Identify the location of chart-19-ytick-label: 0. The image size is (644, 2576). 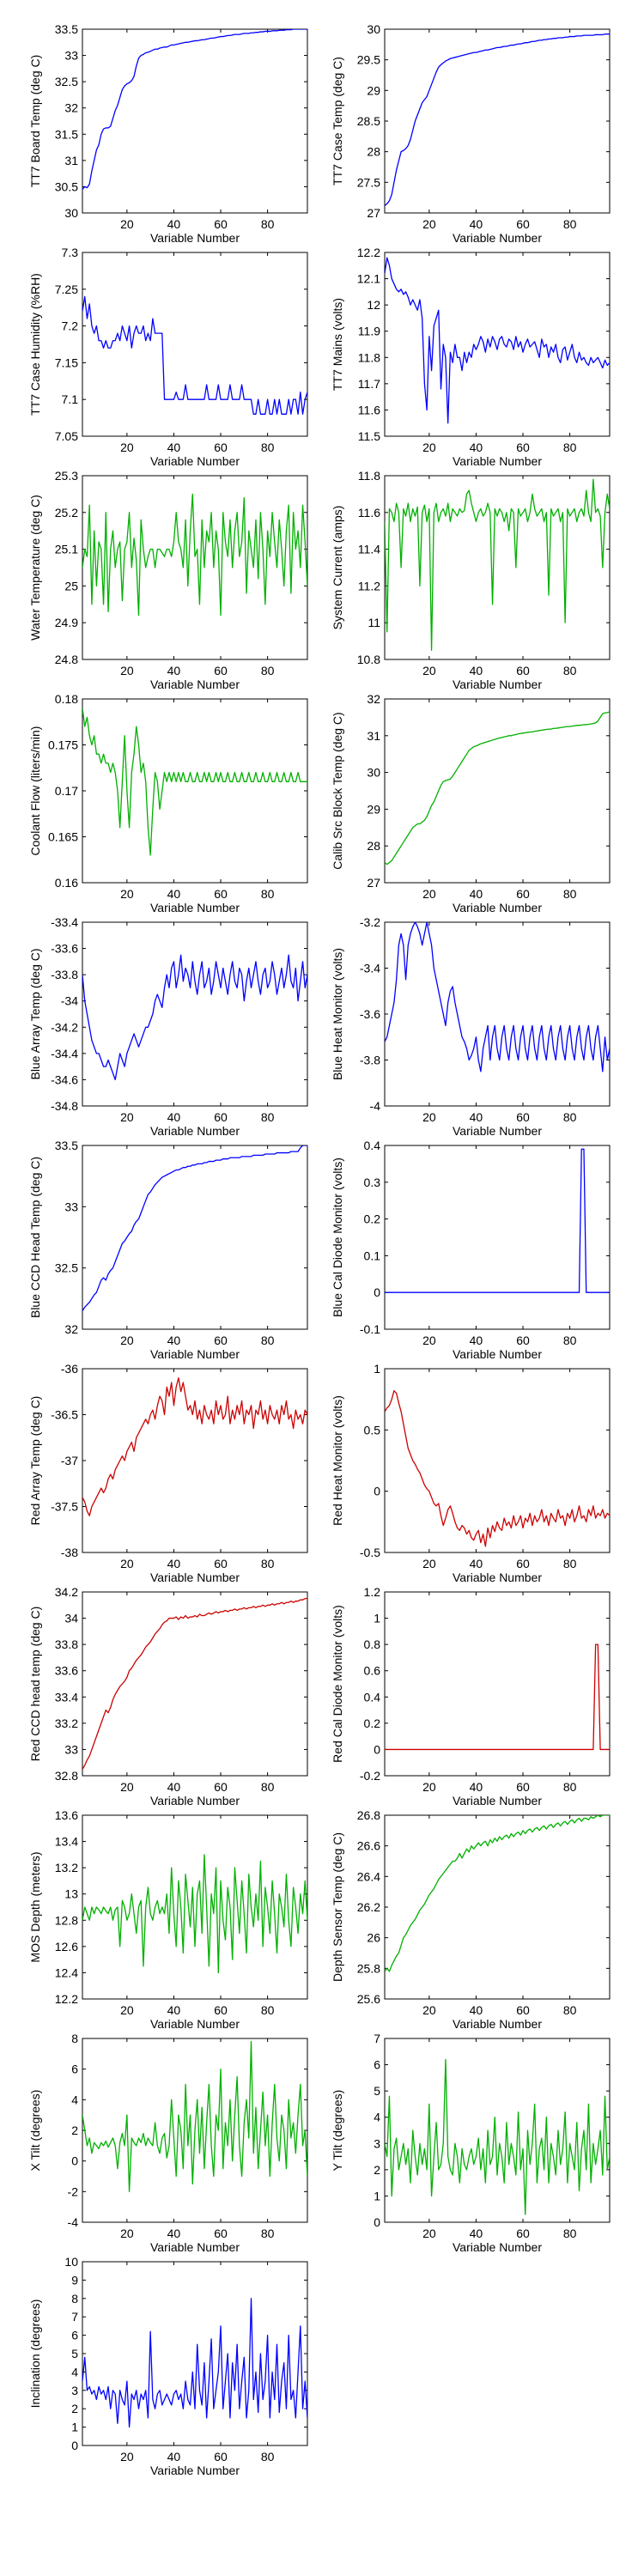
(74, 2161).